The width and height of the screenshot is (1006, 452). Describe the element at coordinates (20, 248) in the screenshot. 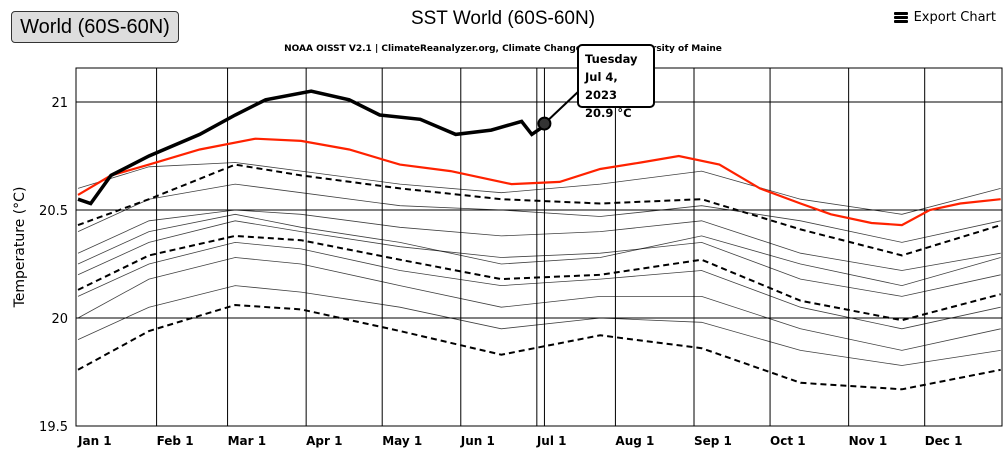

I see `y-axis-label: Temperature (°C)` at that location.